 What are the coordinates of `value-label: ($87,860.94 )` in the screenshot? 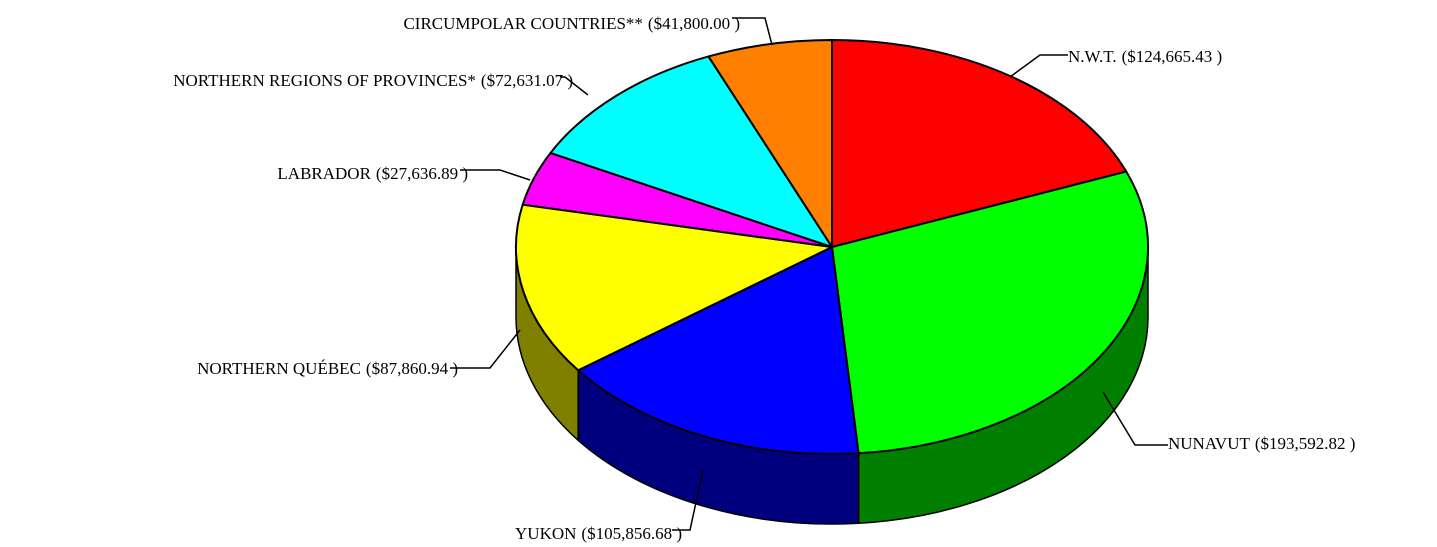 It's located at (412, 368).